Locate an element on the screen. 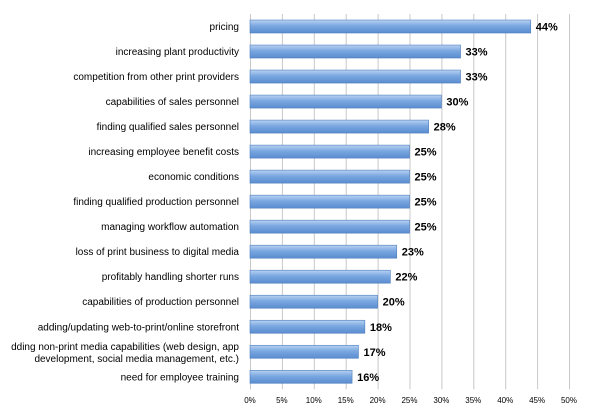 This screenshot has height=420, width=598. x-tick-label: 20% is located at coordinates (378, 400).